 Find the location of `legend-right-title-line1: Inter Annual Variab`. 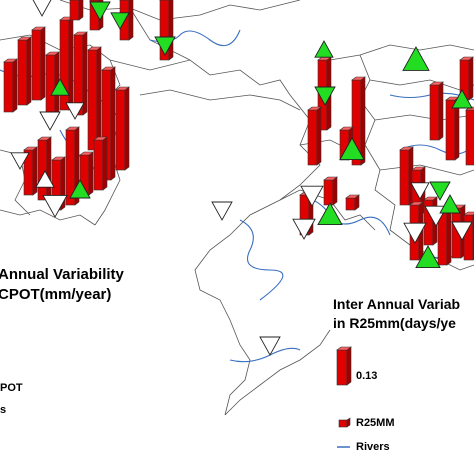

legend-right-title-line1: Inter Annual Variab is located at coordinates (397, 304).